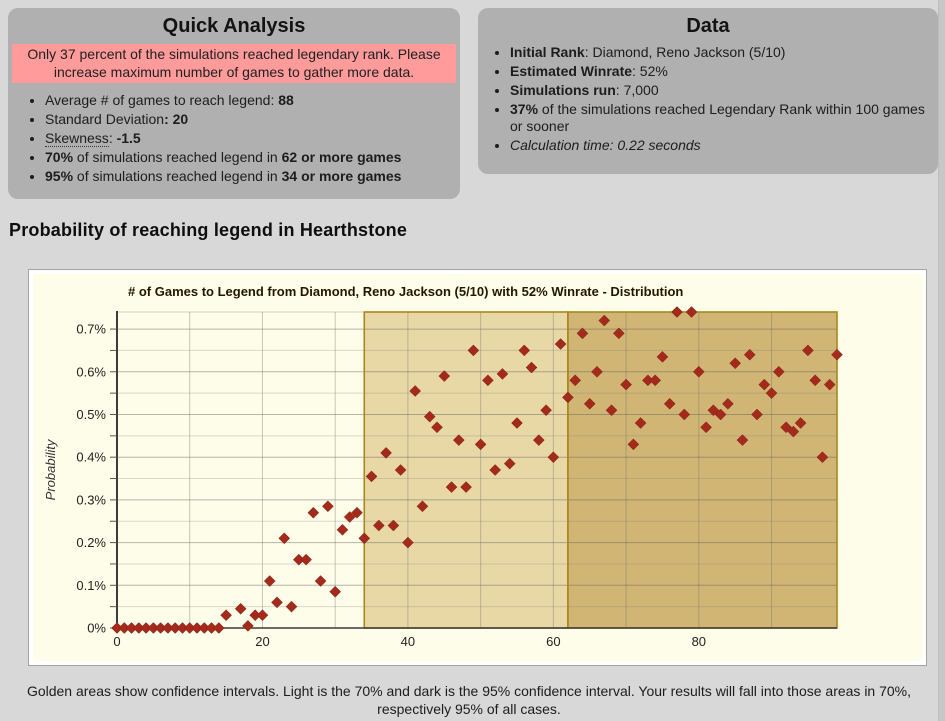 This screenshot has width=945, height=721. I want to click on x-tick-label: 40, so click(408, 641).